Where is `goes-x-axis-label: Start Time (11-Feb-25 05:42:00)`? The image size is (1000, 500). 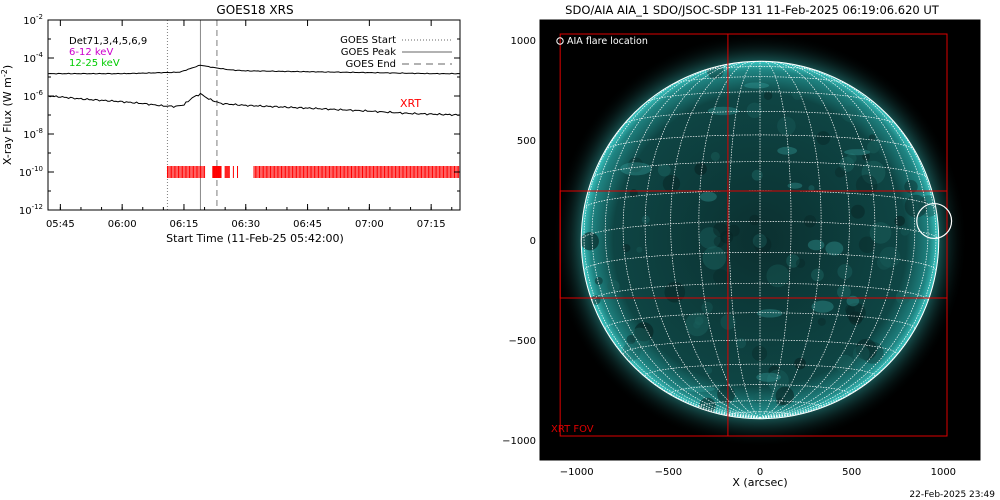 goes-x-axis-label: Start Time (11-Feb-25 05:42:00) is located at coordinates (255, 238).